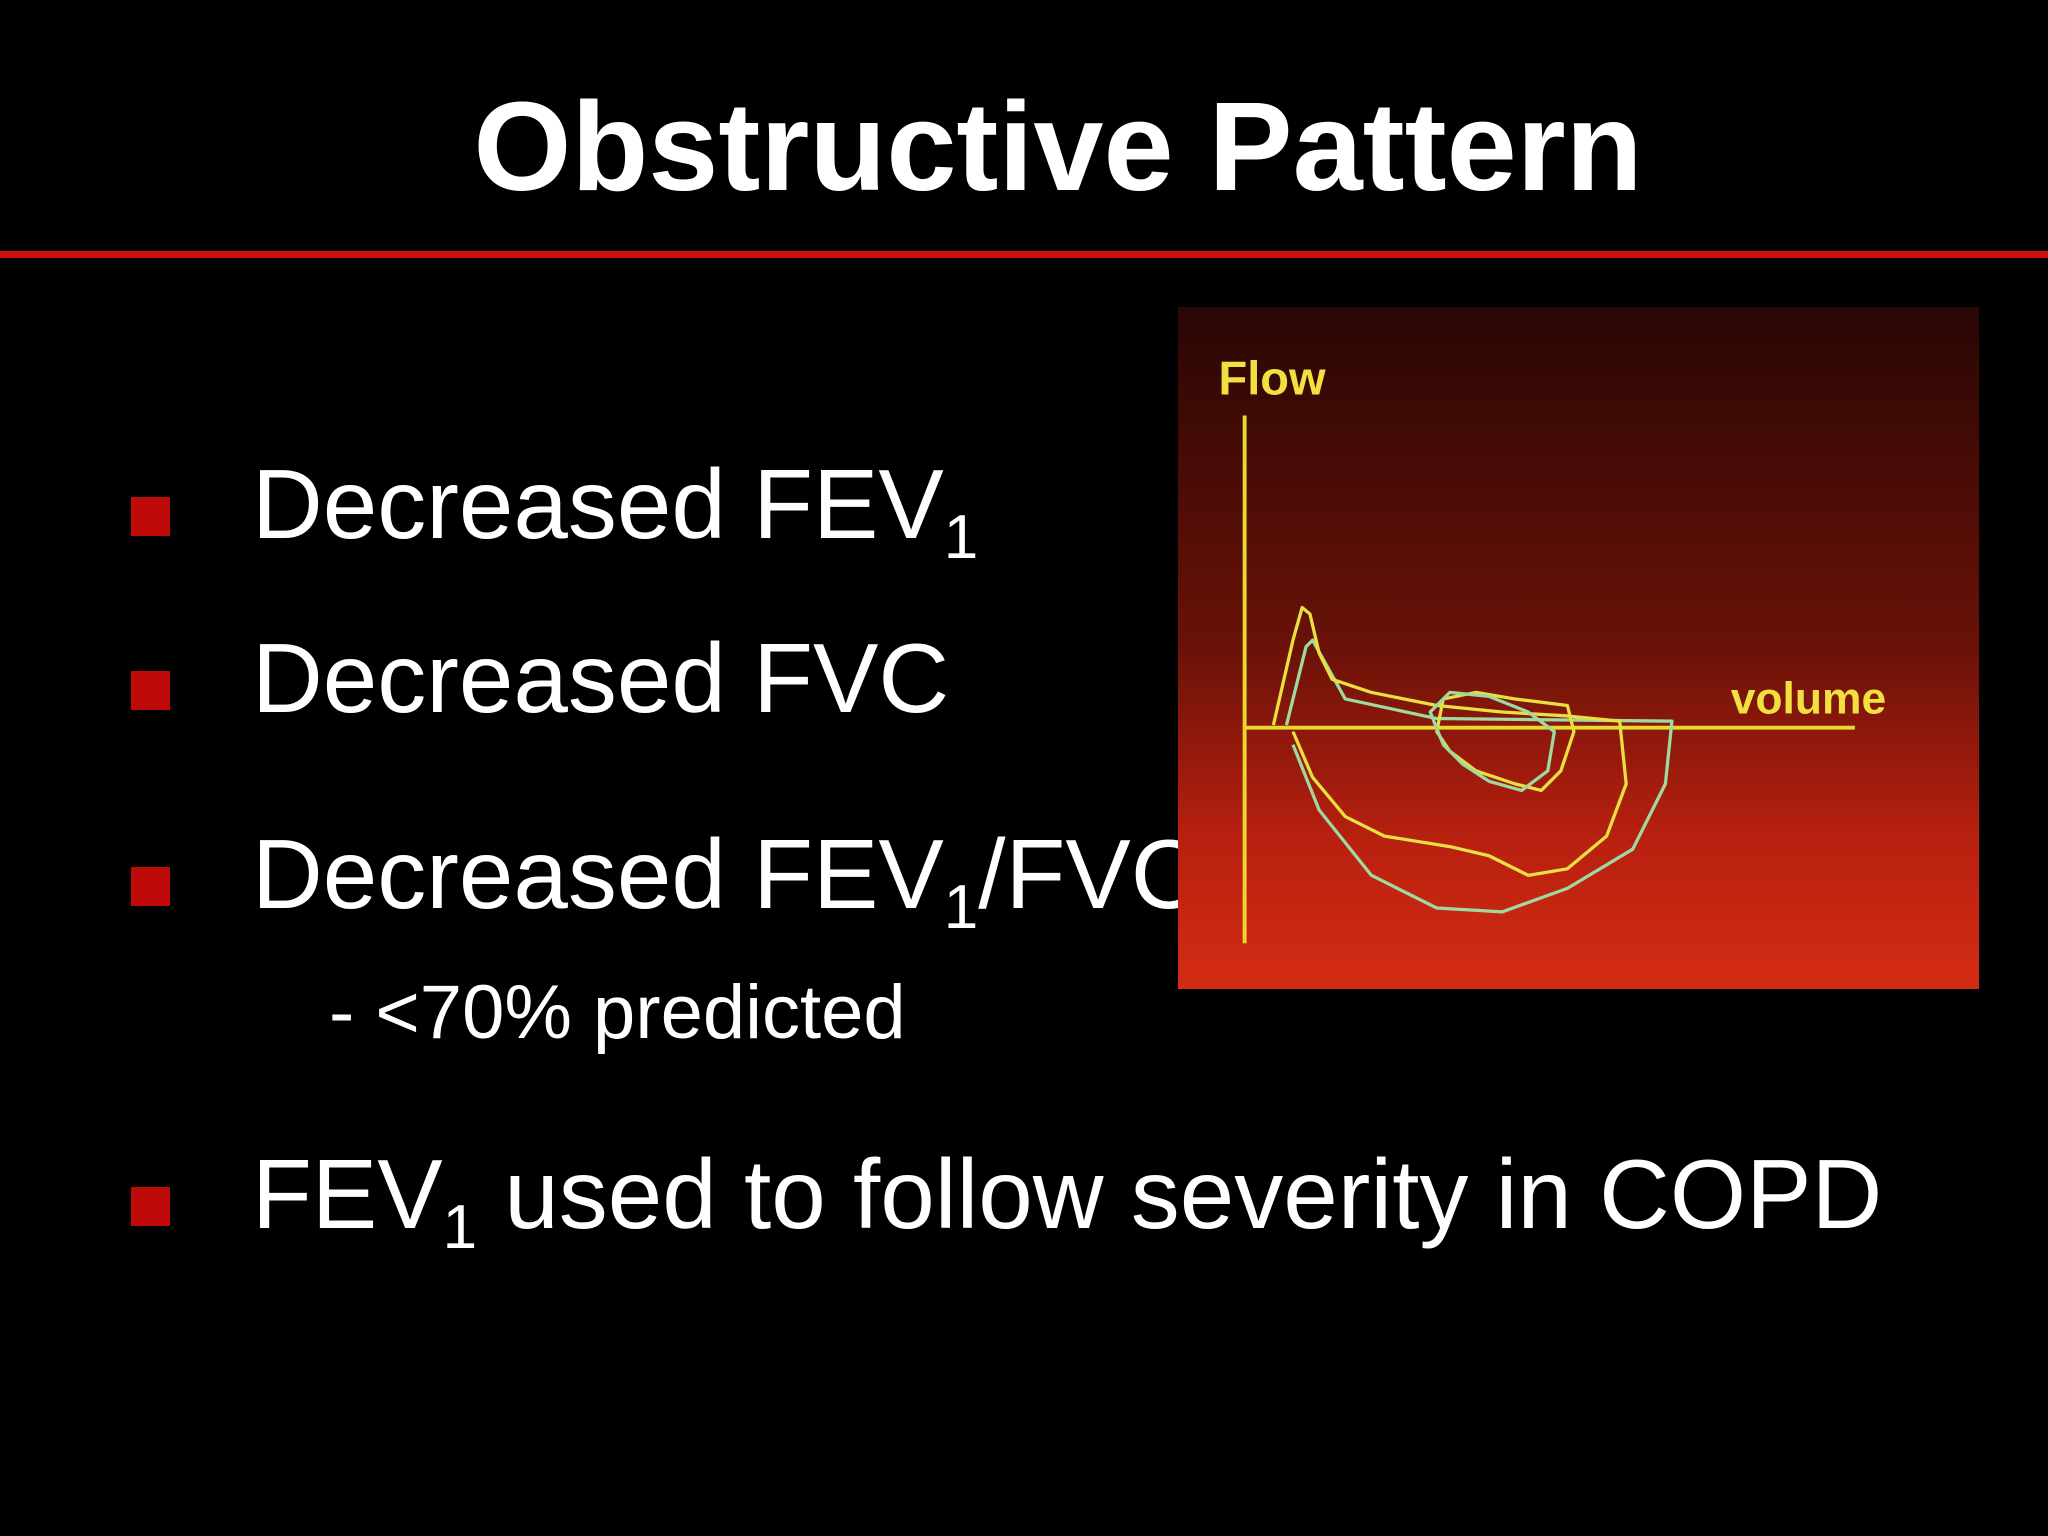 The image size is (2048, 1536). I want to click on bullet-text: Decreased FEV1, so click(615, 510).